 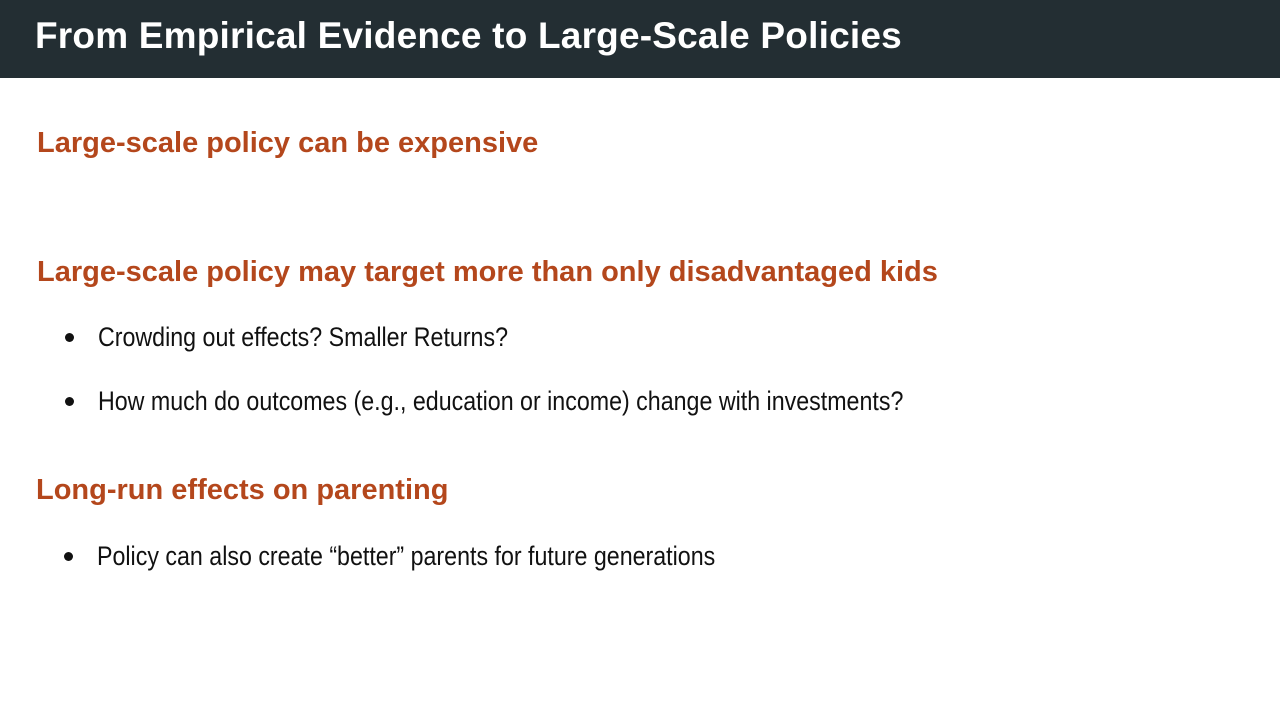 I want to click on bullet-crowding-out: Crowding out effects? Smaller Returns?, so click(x=303, y=337).